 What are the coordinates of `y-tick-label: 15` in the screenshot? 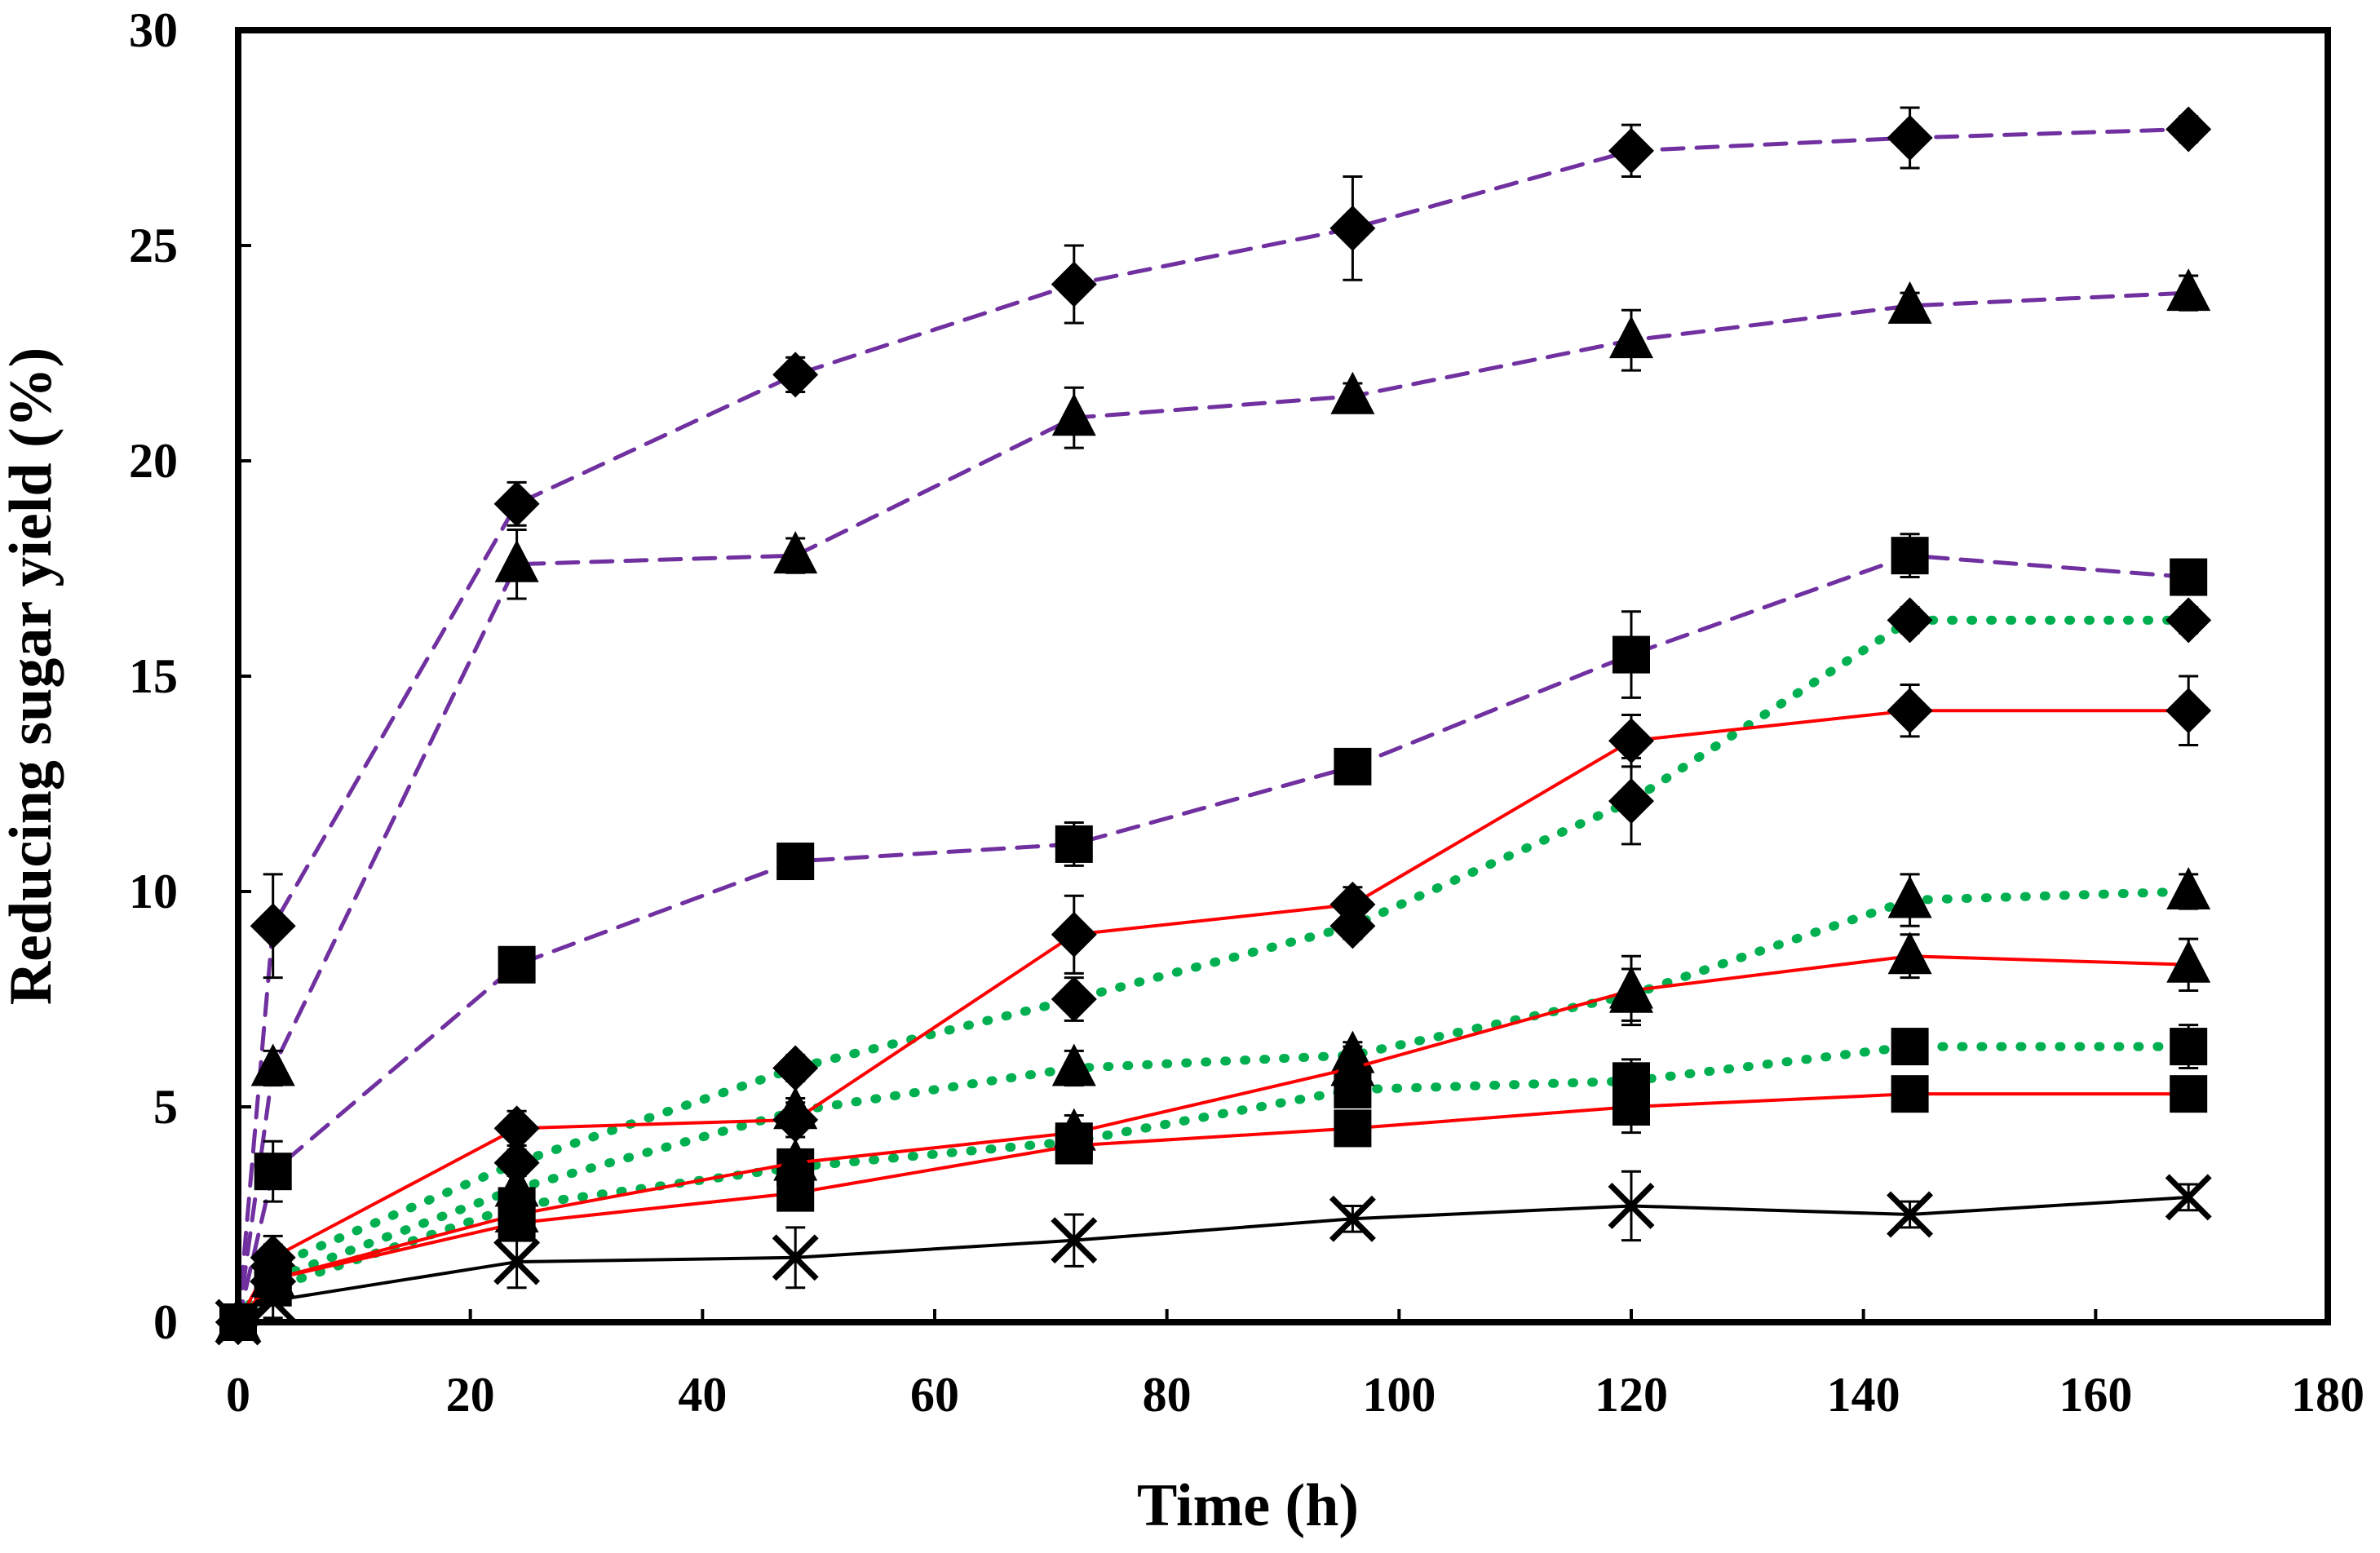 It's located at (153, 676).